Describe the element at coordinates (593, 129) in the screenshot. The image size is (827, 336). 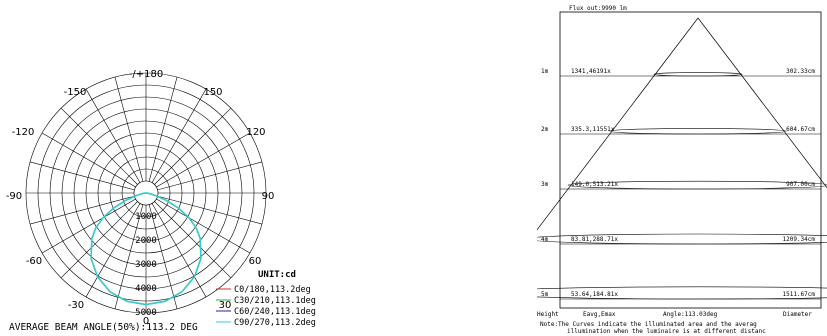
I see `row-illum-2m: 335.3,11551x` at that location.